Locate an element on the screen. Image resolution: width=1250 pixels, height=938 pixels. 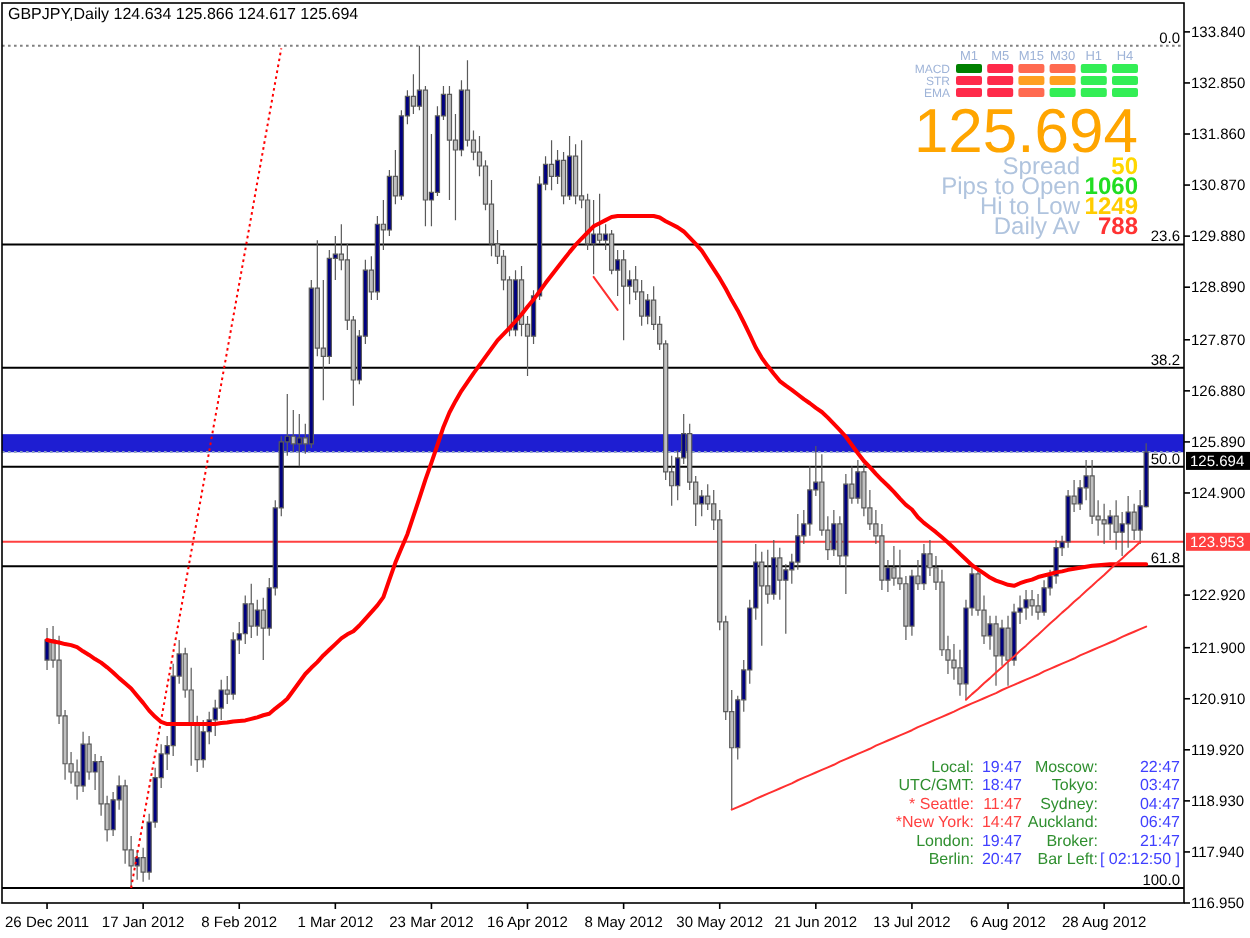
annotation: *New York: is located at coordinates (934, 822).